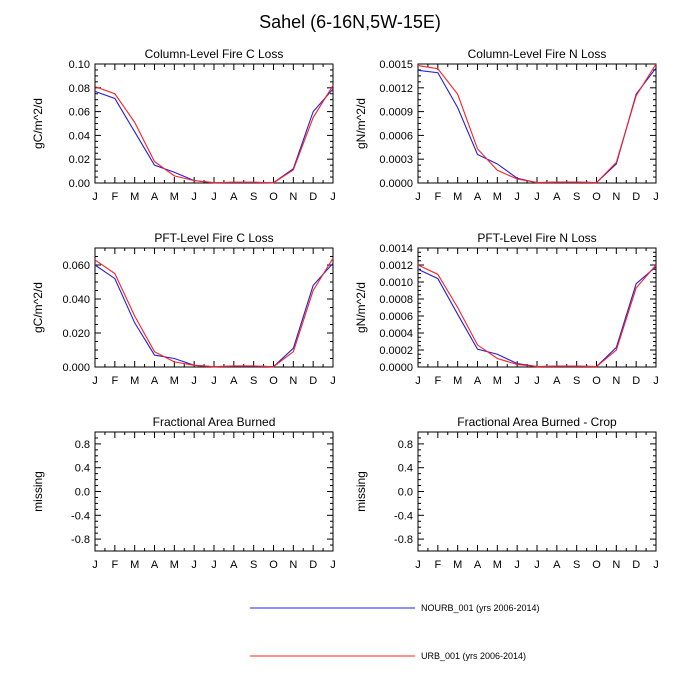 This screenshot has height=700, width=700. What do you see at coordinates (396, 334) in the screenshot?
I see `y-tick-label: 0.0004` at bounding box center [396, 334].